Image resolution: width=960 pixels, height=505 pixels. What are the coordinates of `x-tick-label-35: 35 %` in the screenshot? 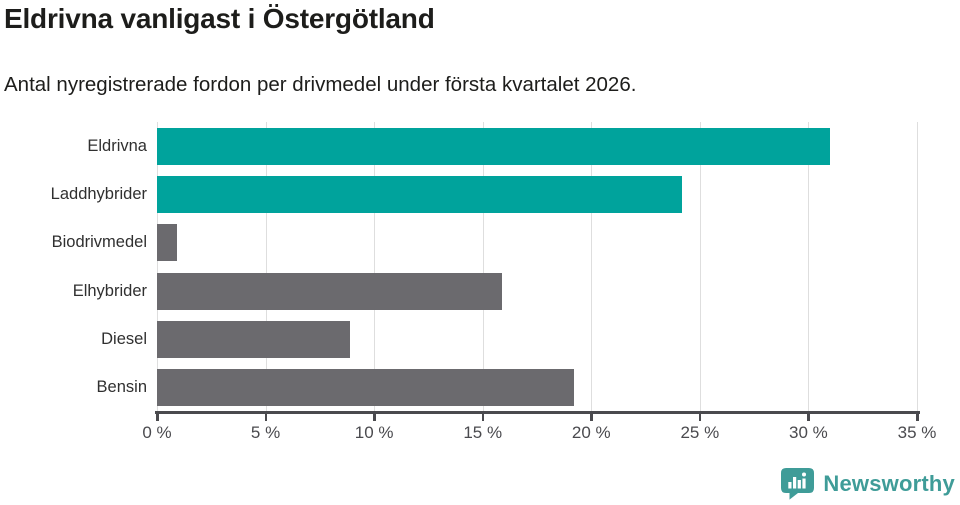 It's located at (917, 432).